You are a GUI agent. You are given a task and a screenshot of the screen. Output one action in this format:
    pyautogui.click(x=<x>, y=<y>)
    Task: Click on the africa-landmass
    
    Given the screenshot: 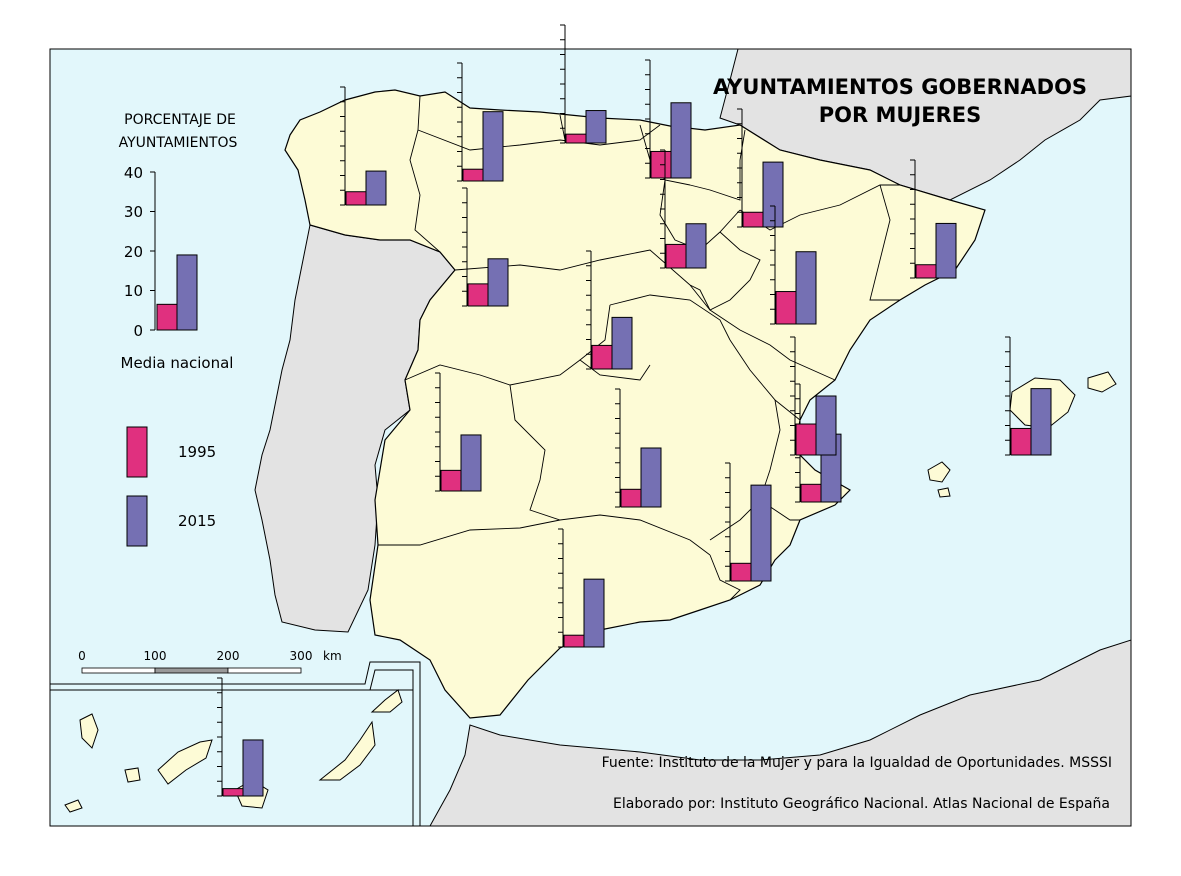 What is the action you would take?
    pyautogui.click(x=780, y=733)
    